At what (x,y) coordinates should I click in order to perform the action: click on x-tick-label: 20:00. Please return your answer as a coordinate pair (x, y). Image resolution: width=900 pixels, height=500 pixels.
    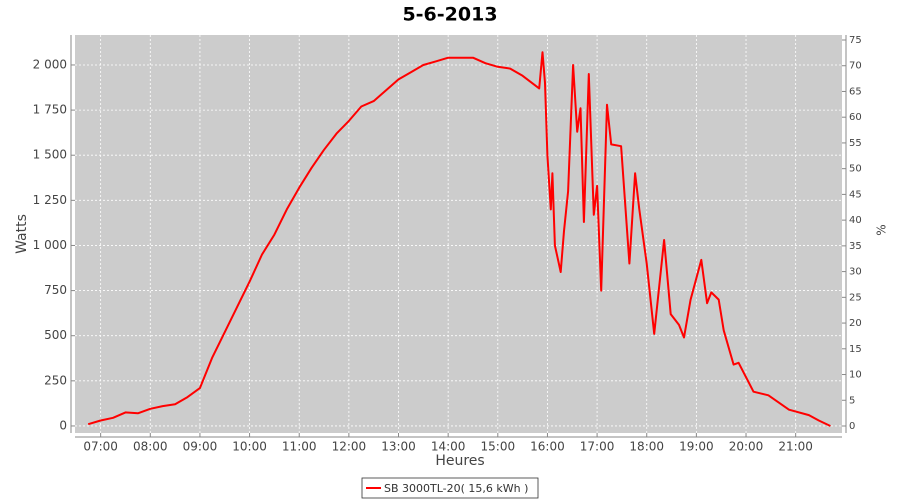
    Looking at the image, I should click on (746, 447).